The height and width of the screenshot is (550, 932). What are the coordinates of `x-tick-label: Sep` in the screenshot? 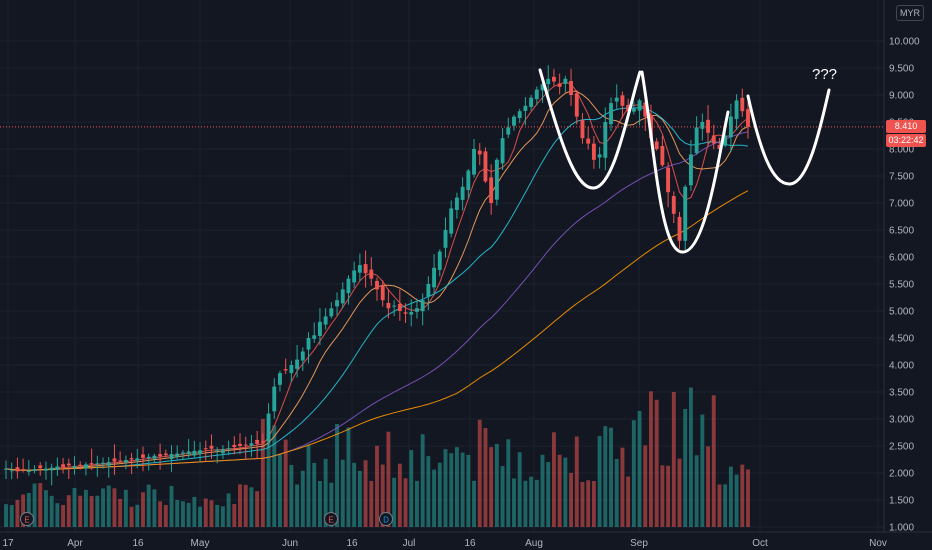 It's located at (639, 543).